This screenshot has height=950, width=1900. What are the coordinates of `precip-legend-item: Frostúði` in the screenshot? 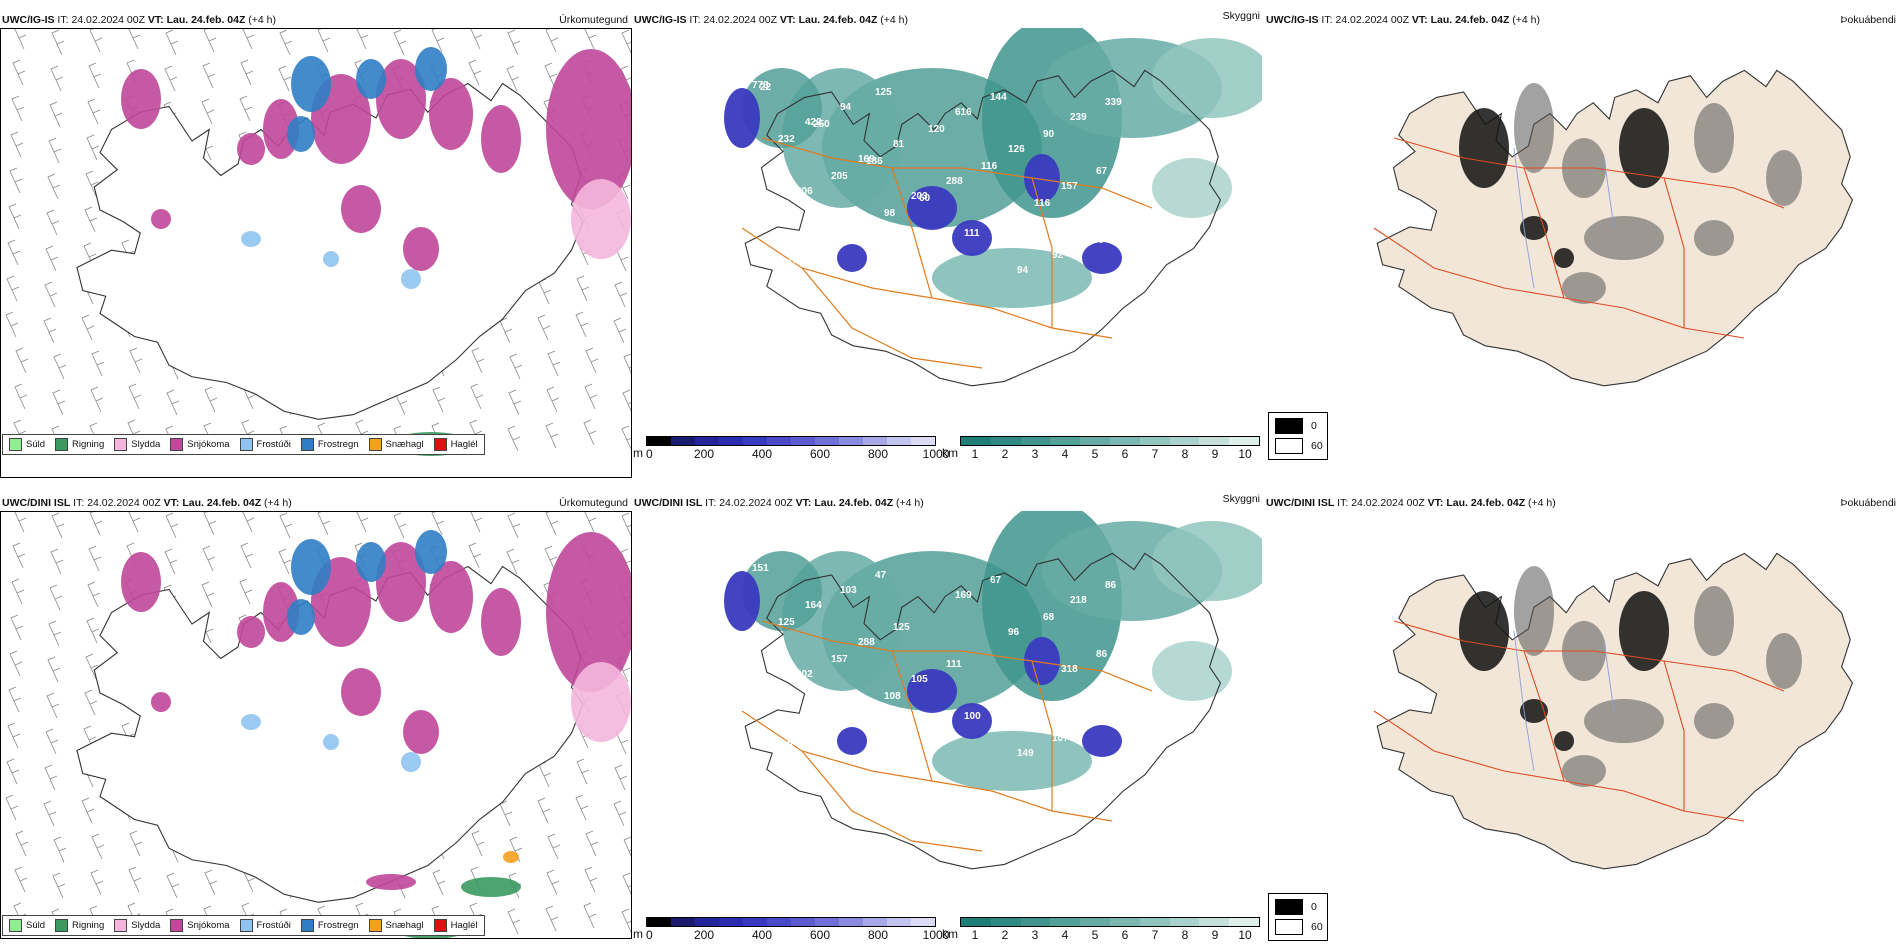 It's located at (265, 925).